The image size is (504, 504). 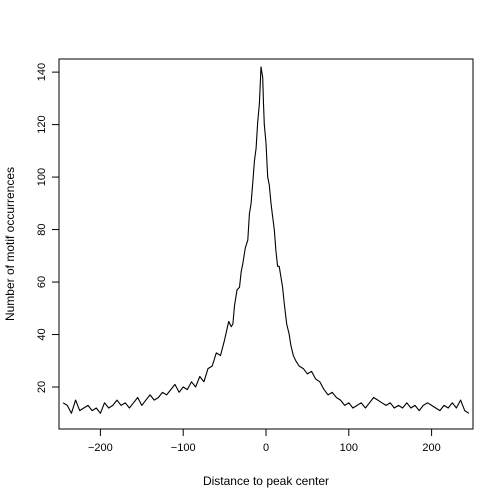 I want to click on y-tick-label: 80, so click(x=42, y=229).